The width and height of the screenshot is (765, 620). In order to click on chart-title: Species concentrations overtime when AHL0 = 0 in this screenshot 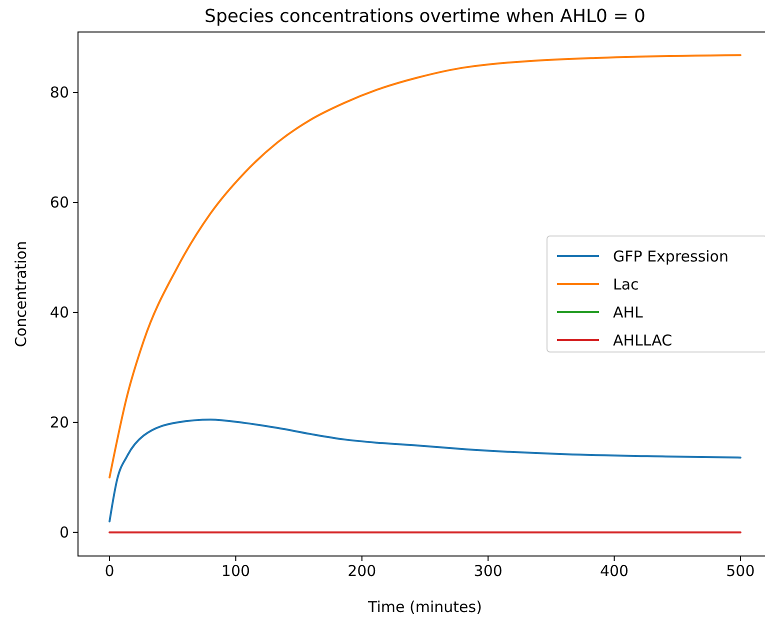, I will do `click(425, 16)`.